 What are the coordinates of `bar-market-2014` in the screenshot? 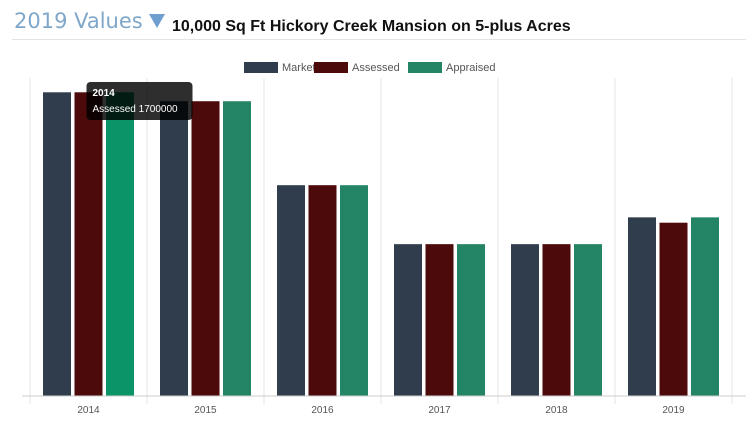 It's located at (57, 244).